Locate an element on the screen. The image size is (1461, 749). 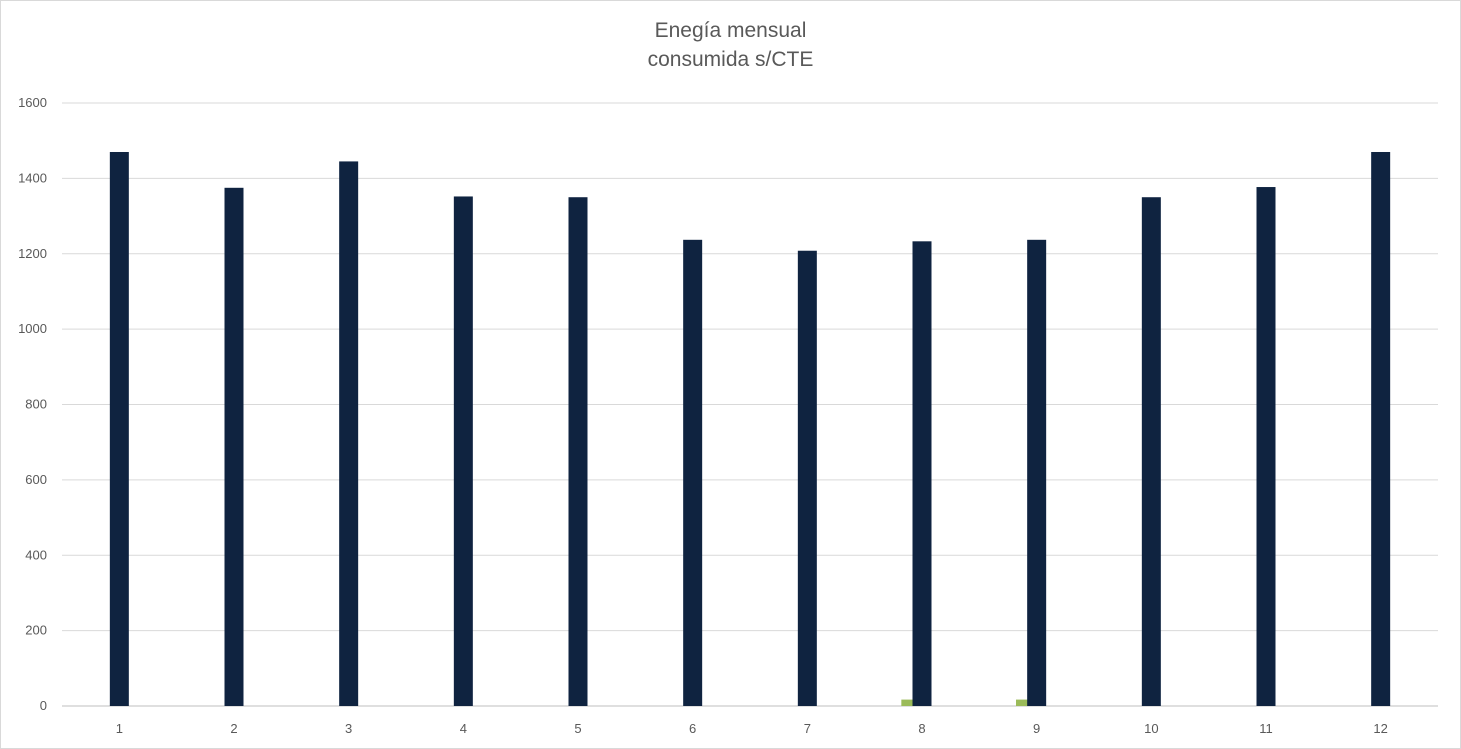
x-tick-label: 2 is located at coordinates (233, 728).